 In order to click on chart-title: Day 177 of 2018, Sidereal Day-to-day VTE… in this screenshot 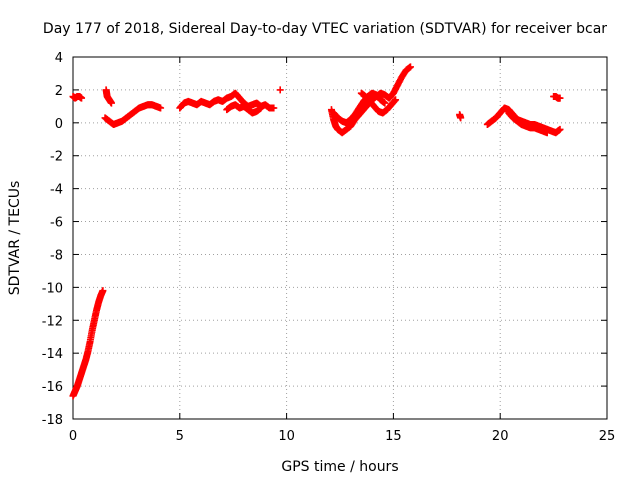, I will do `click(325, 29)`.